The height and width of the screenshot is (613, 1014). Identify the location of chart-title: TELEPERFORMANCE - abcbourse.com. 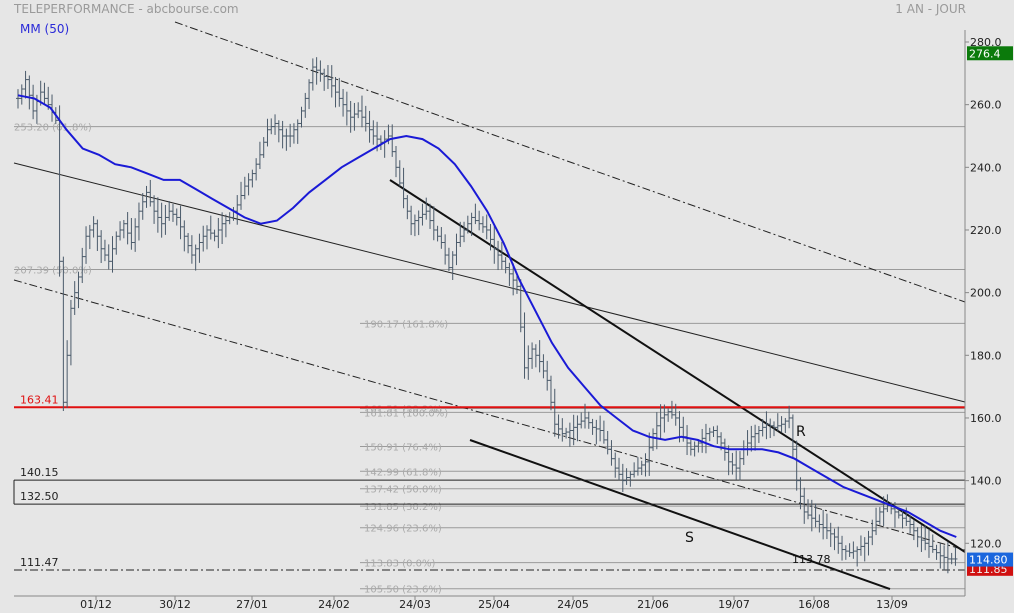
(126, 9).